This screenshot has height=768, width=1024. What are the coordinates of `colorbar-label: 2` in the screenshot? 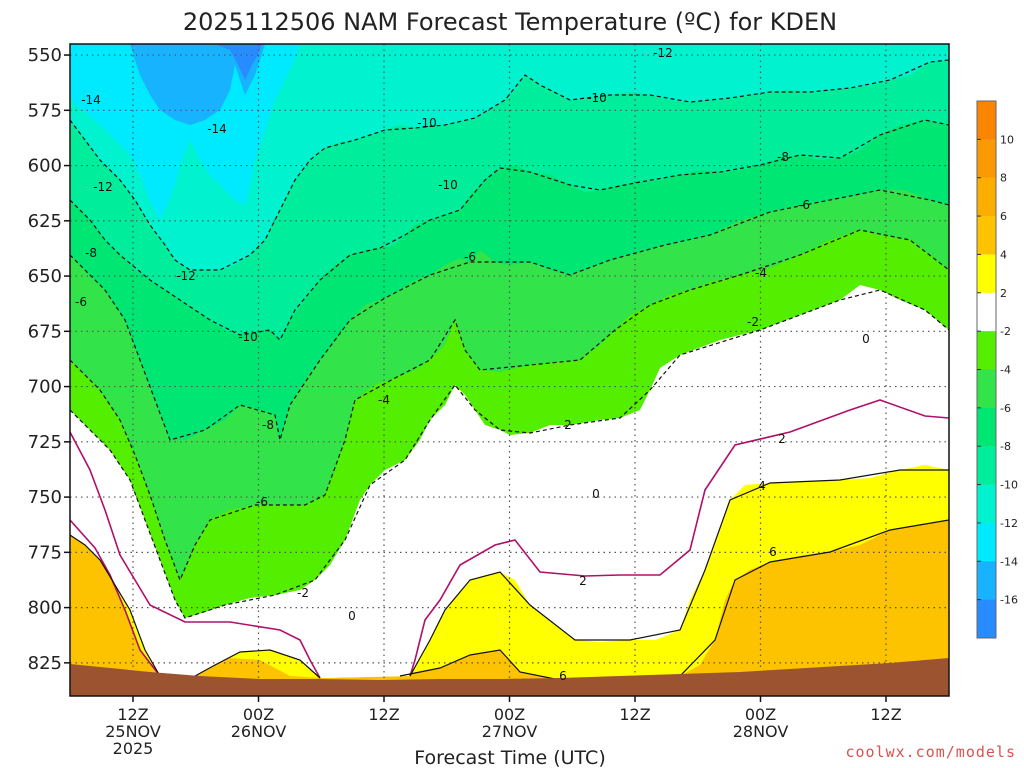 It's located at (1003, 293).